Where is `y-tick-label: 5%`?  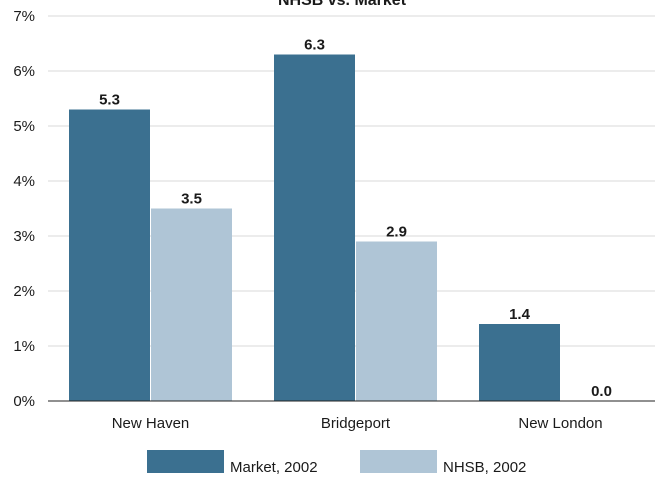 y-tick-label: 5% is located at coordinates (24, 126).